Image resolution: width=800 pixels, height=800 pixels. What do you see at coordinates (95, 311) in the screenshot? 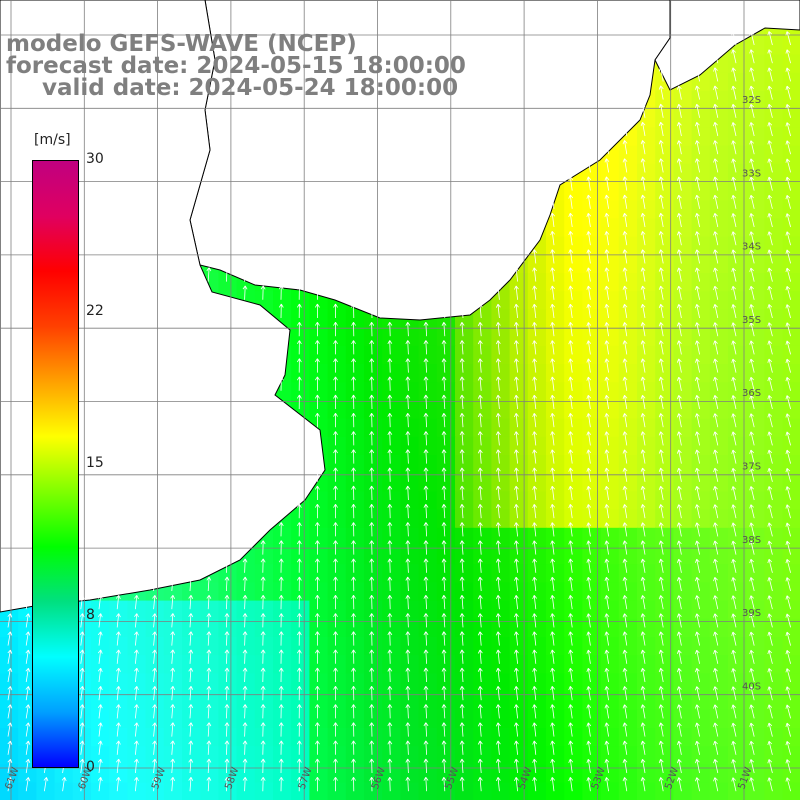
I see `colorbar-tick-22: 22` at bounding box center [95, 311].